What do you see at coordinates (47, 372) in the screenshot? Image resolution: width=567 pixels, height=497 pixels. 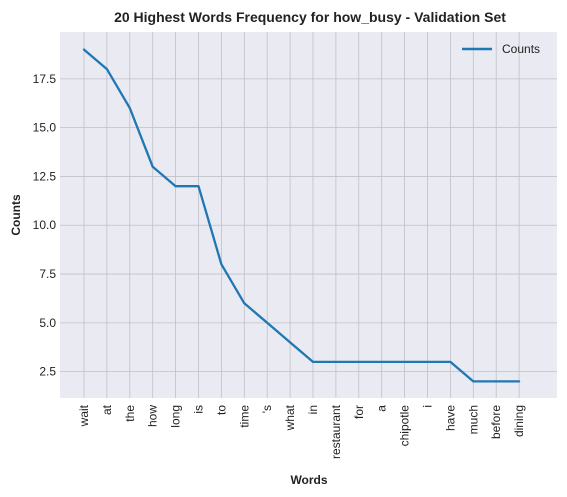 I see `y-tick-label: 2.5` at bounding box center [47, 372].